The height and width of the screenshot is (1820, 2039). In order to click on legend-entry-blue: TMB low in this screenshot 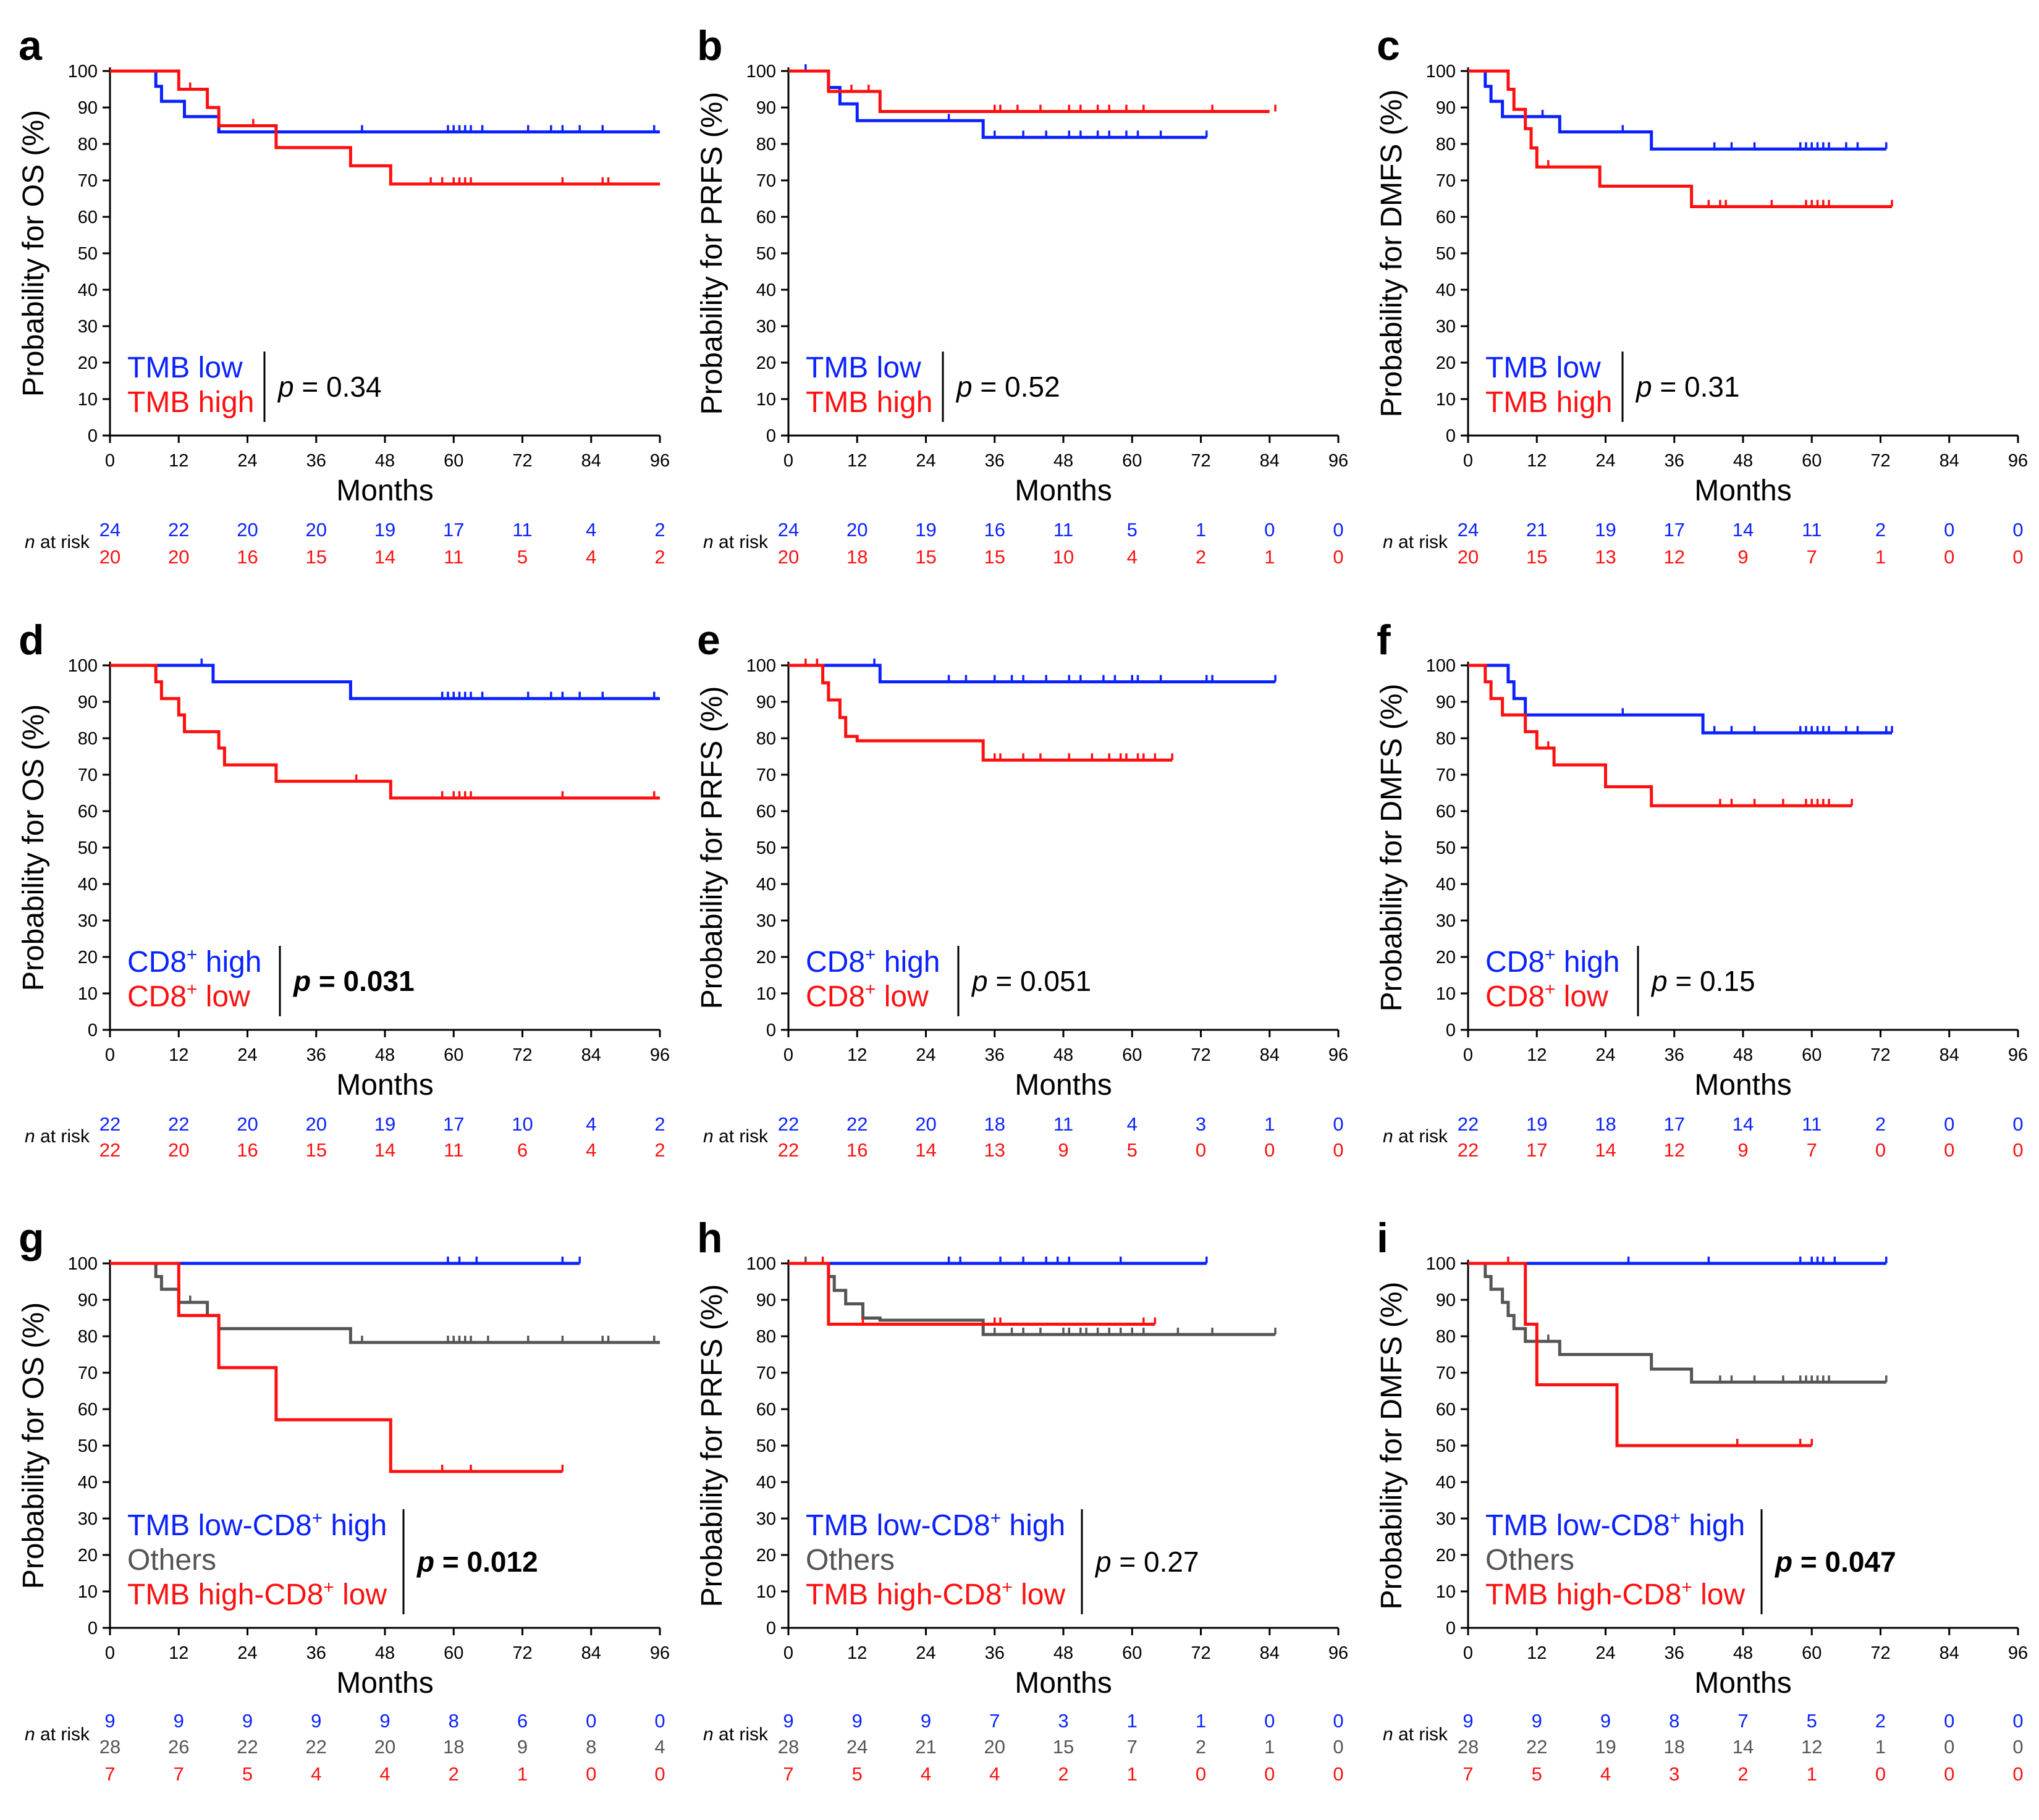, I will do `click(863, 368)`.